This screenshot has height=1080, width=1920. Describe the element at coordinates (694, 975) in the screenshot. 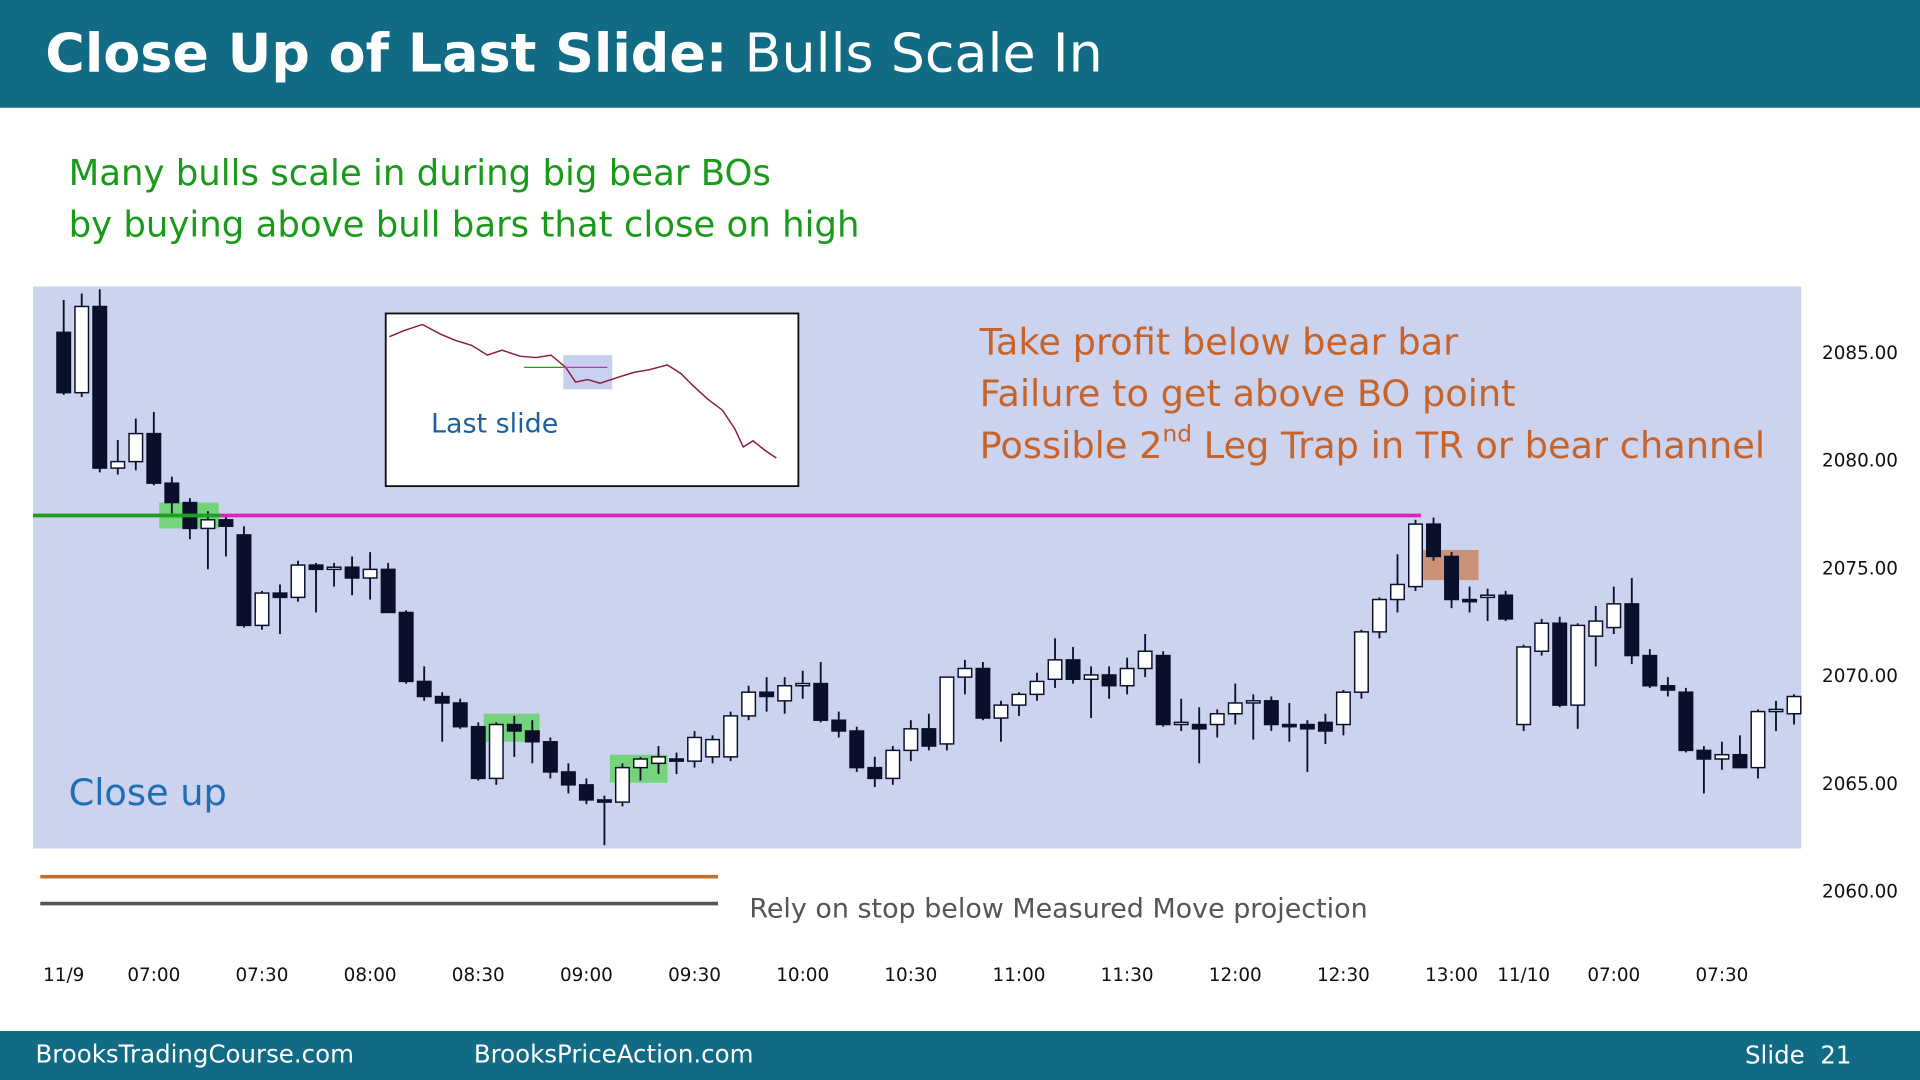

I see `x-tick-label: 09:30` at that location.